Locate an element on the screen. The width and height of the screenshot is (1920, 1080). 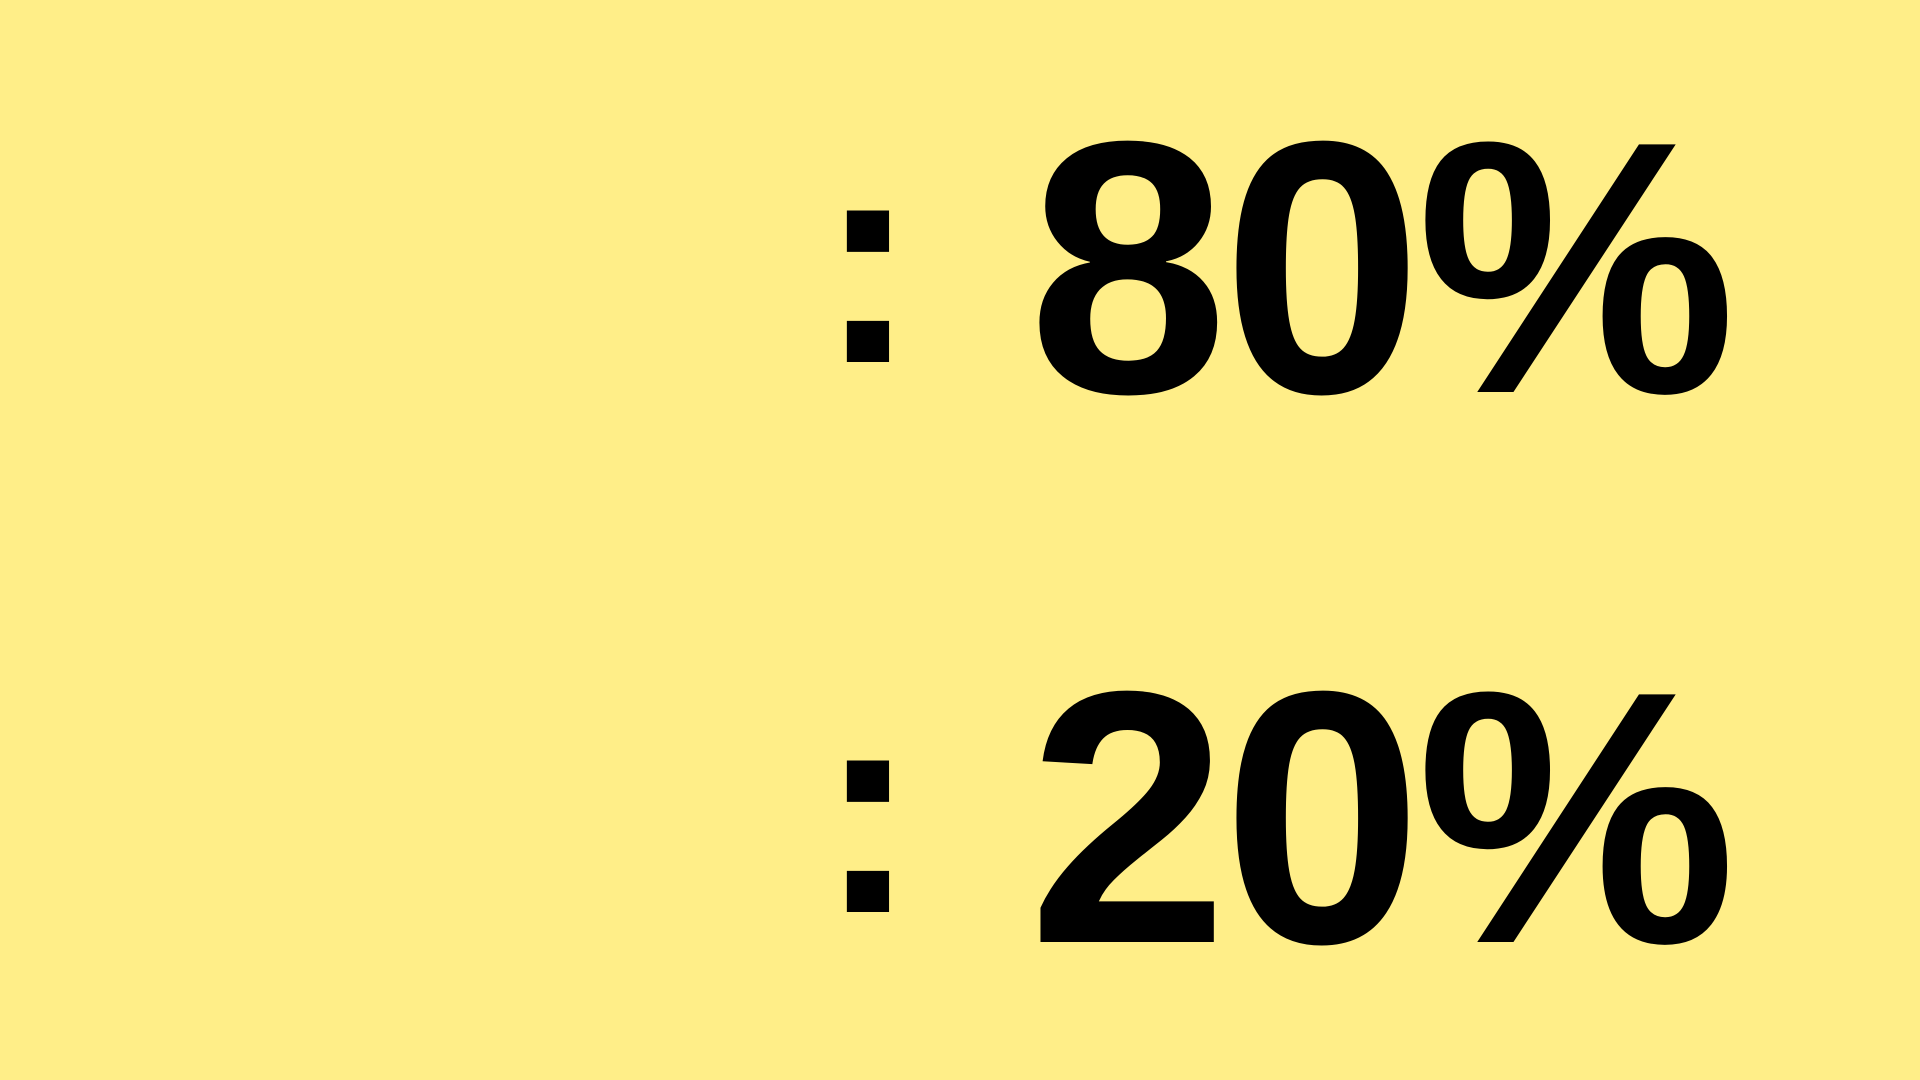
percentage-value: 20% is located at coordinates (1382, 818).